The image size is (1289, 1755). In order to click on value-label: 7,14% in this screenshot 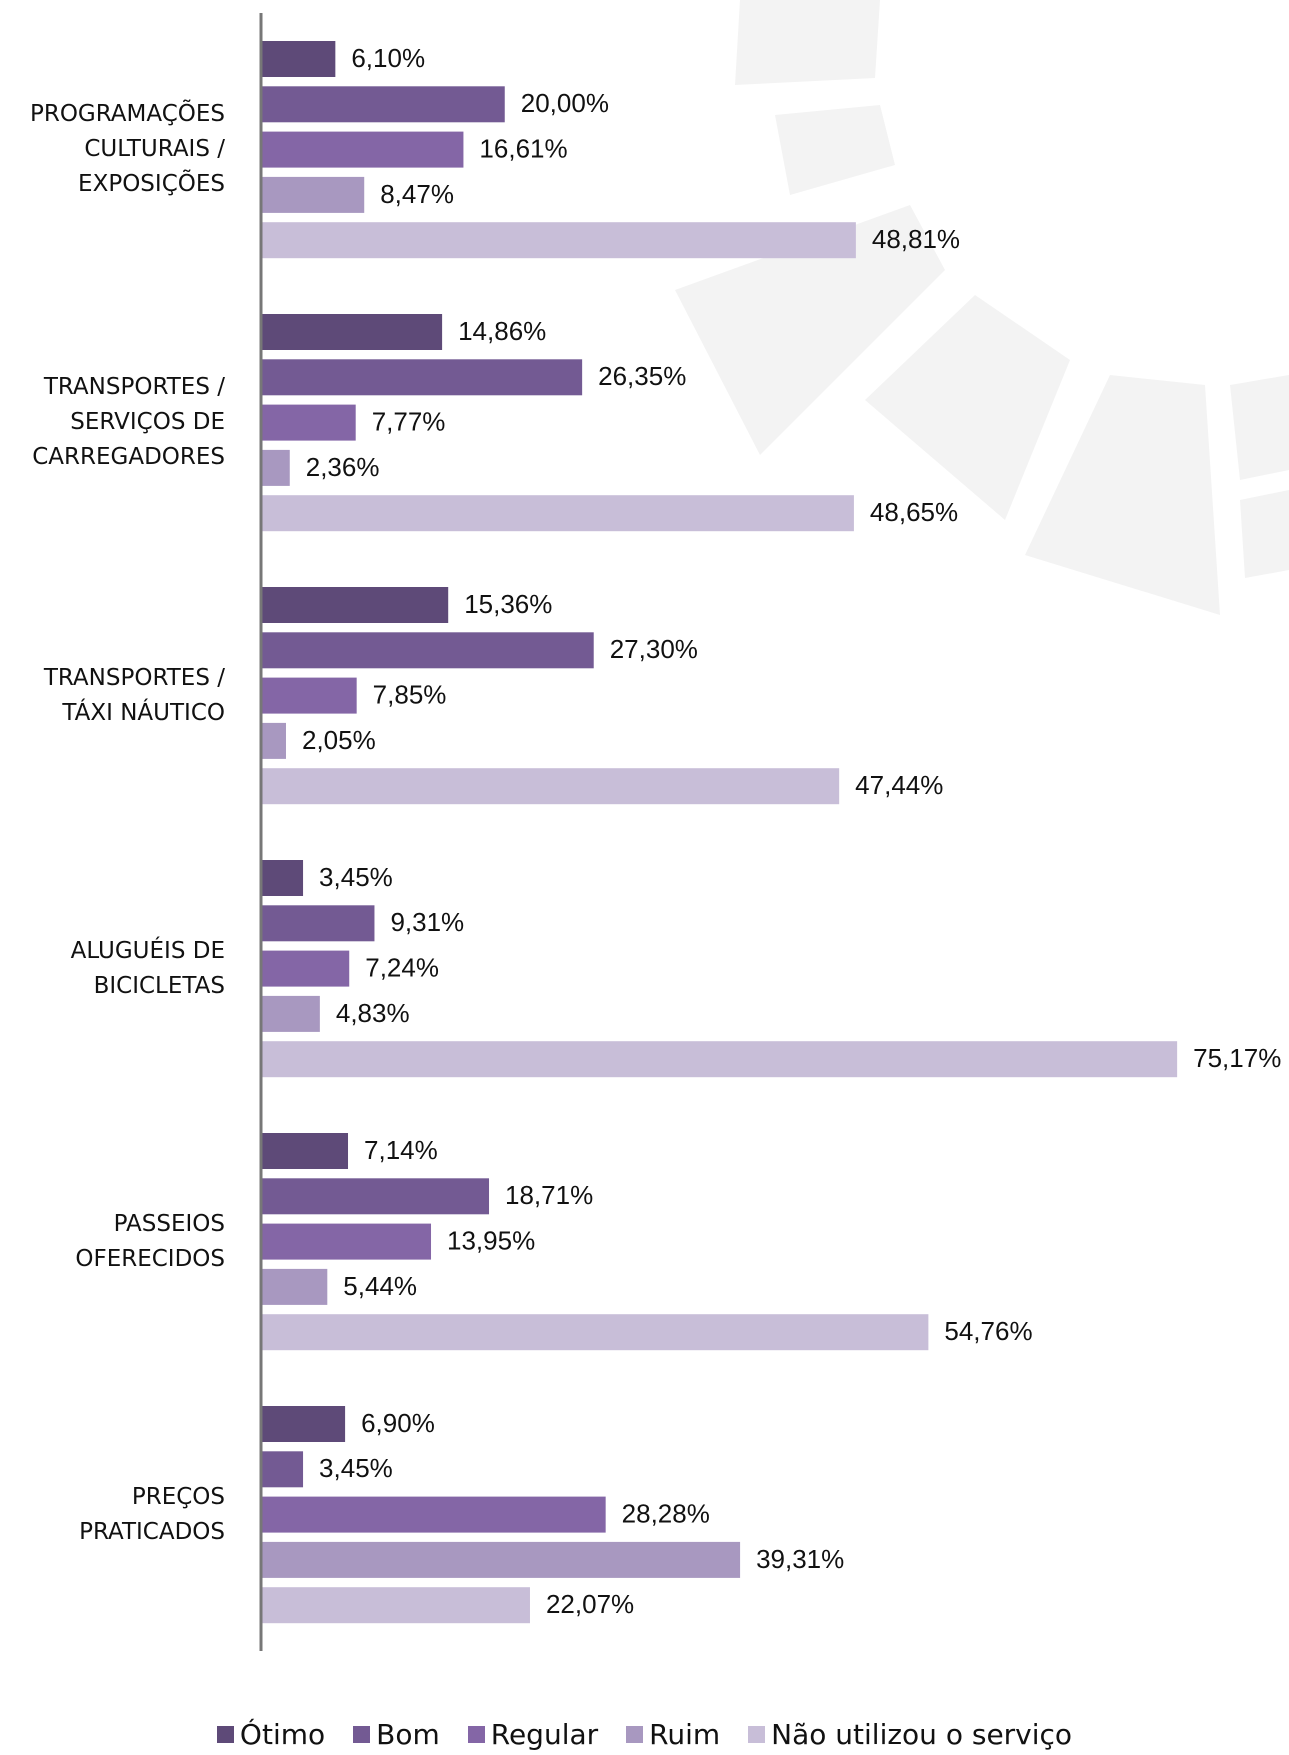, I will do `click(401, 1150)`.